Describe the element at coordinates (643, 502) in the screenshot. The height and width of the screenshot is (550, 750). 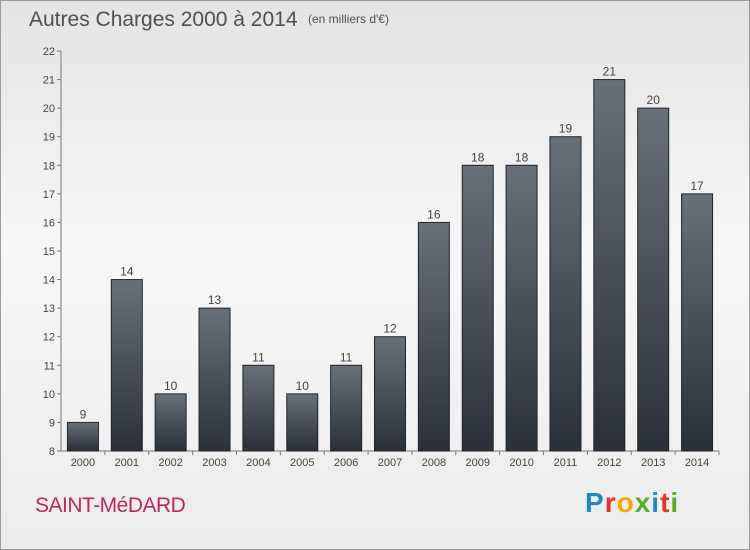
I see `logo-letter: x` at that location.